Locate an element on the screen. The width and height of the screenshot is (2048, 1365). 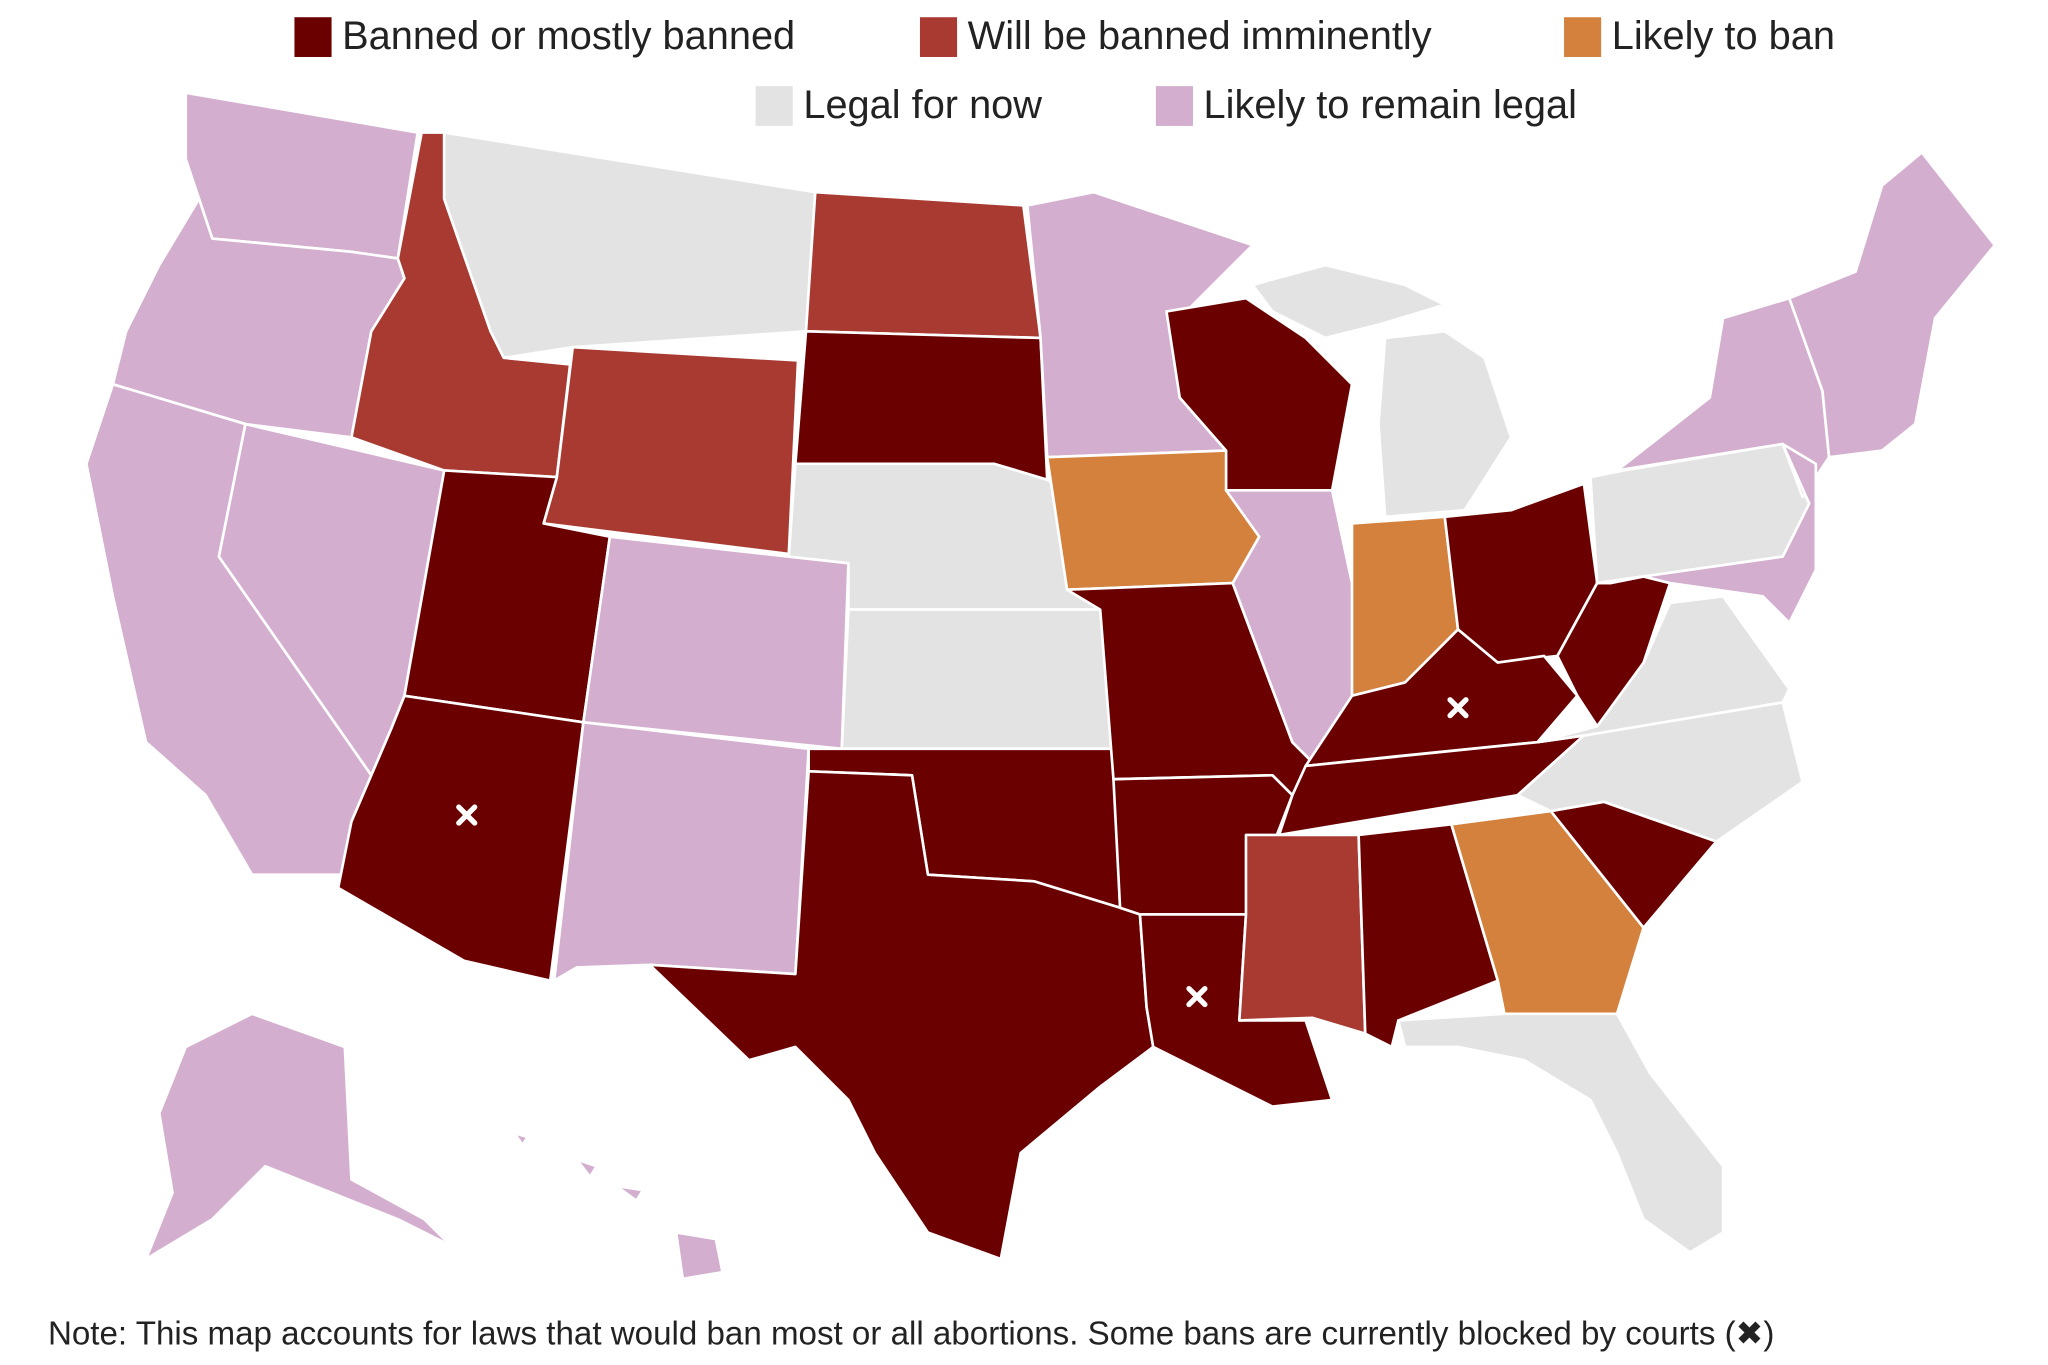
legend-label: Banned or mostly banned is located at coordinates (568, 36).